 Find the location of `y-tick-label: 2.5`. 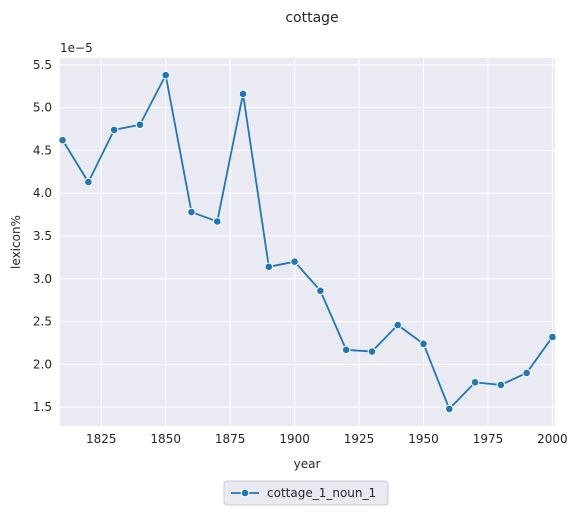

y-tick-label: 2.5 is located at coordinates (42, 322).